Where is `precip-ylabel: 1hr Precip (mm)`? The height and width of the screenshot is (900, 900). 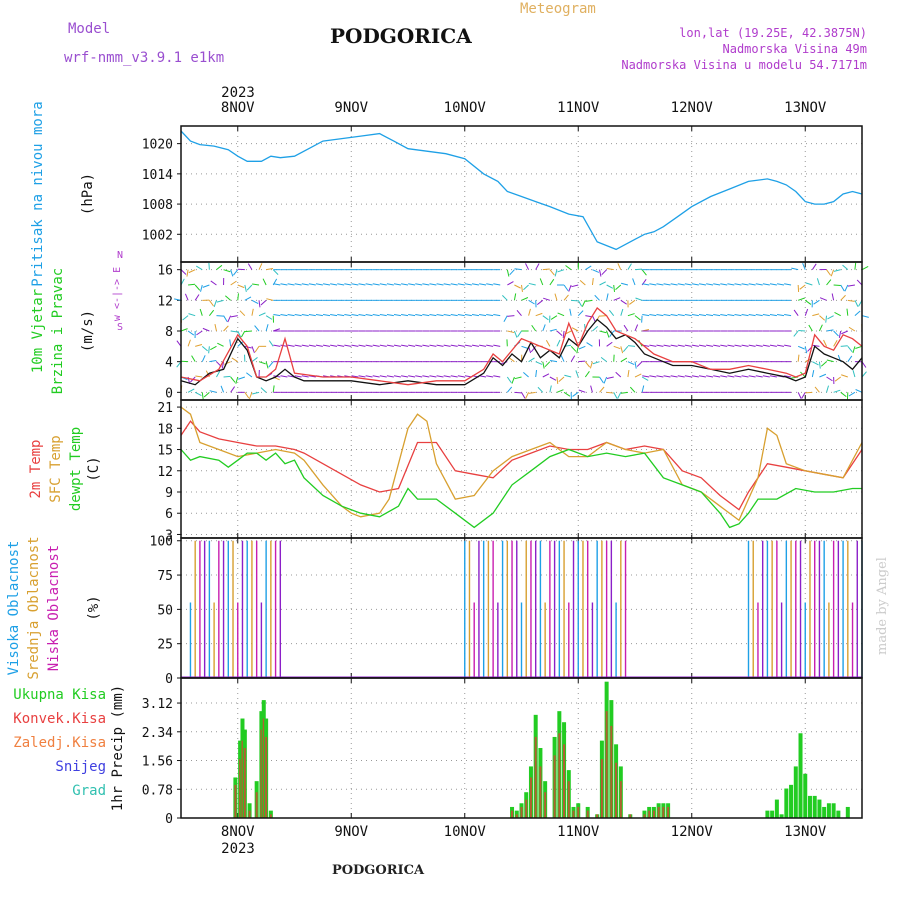
precip-ylabel: 1hr Precip (mm) is located at coordinates (118, 748).